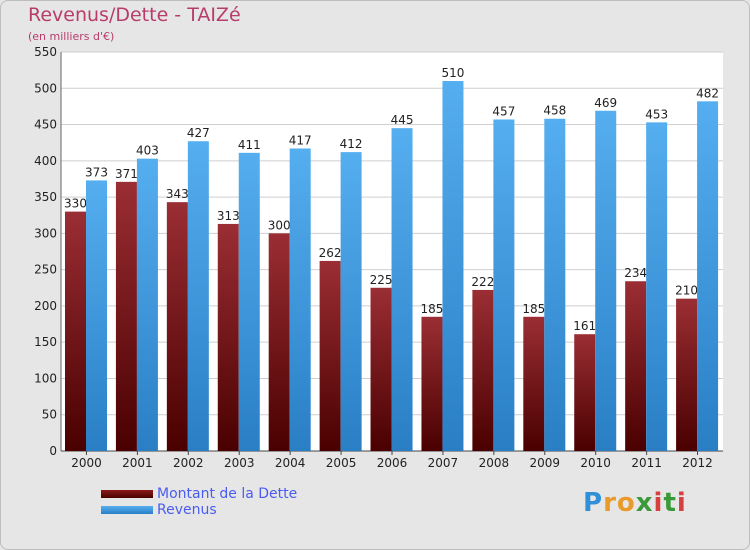  Describe the element at coordinates (330, 253) in the screenshot. I see `data-label-dette: 262` at that location.